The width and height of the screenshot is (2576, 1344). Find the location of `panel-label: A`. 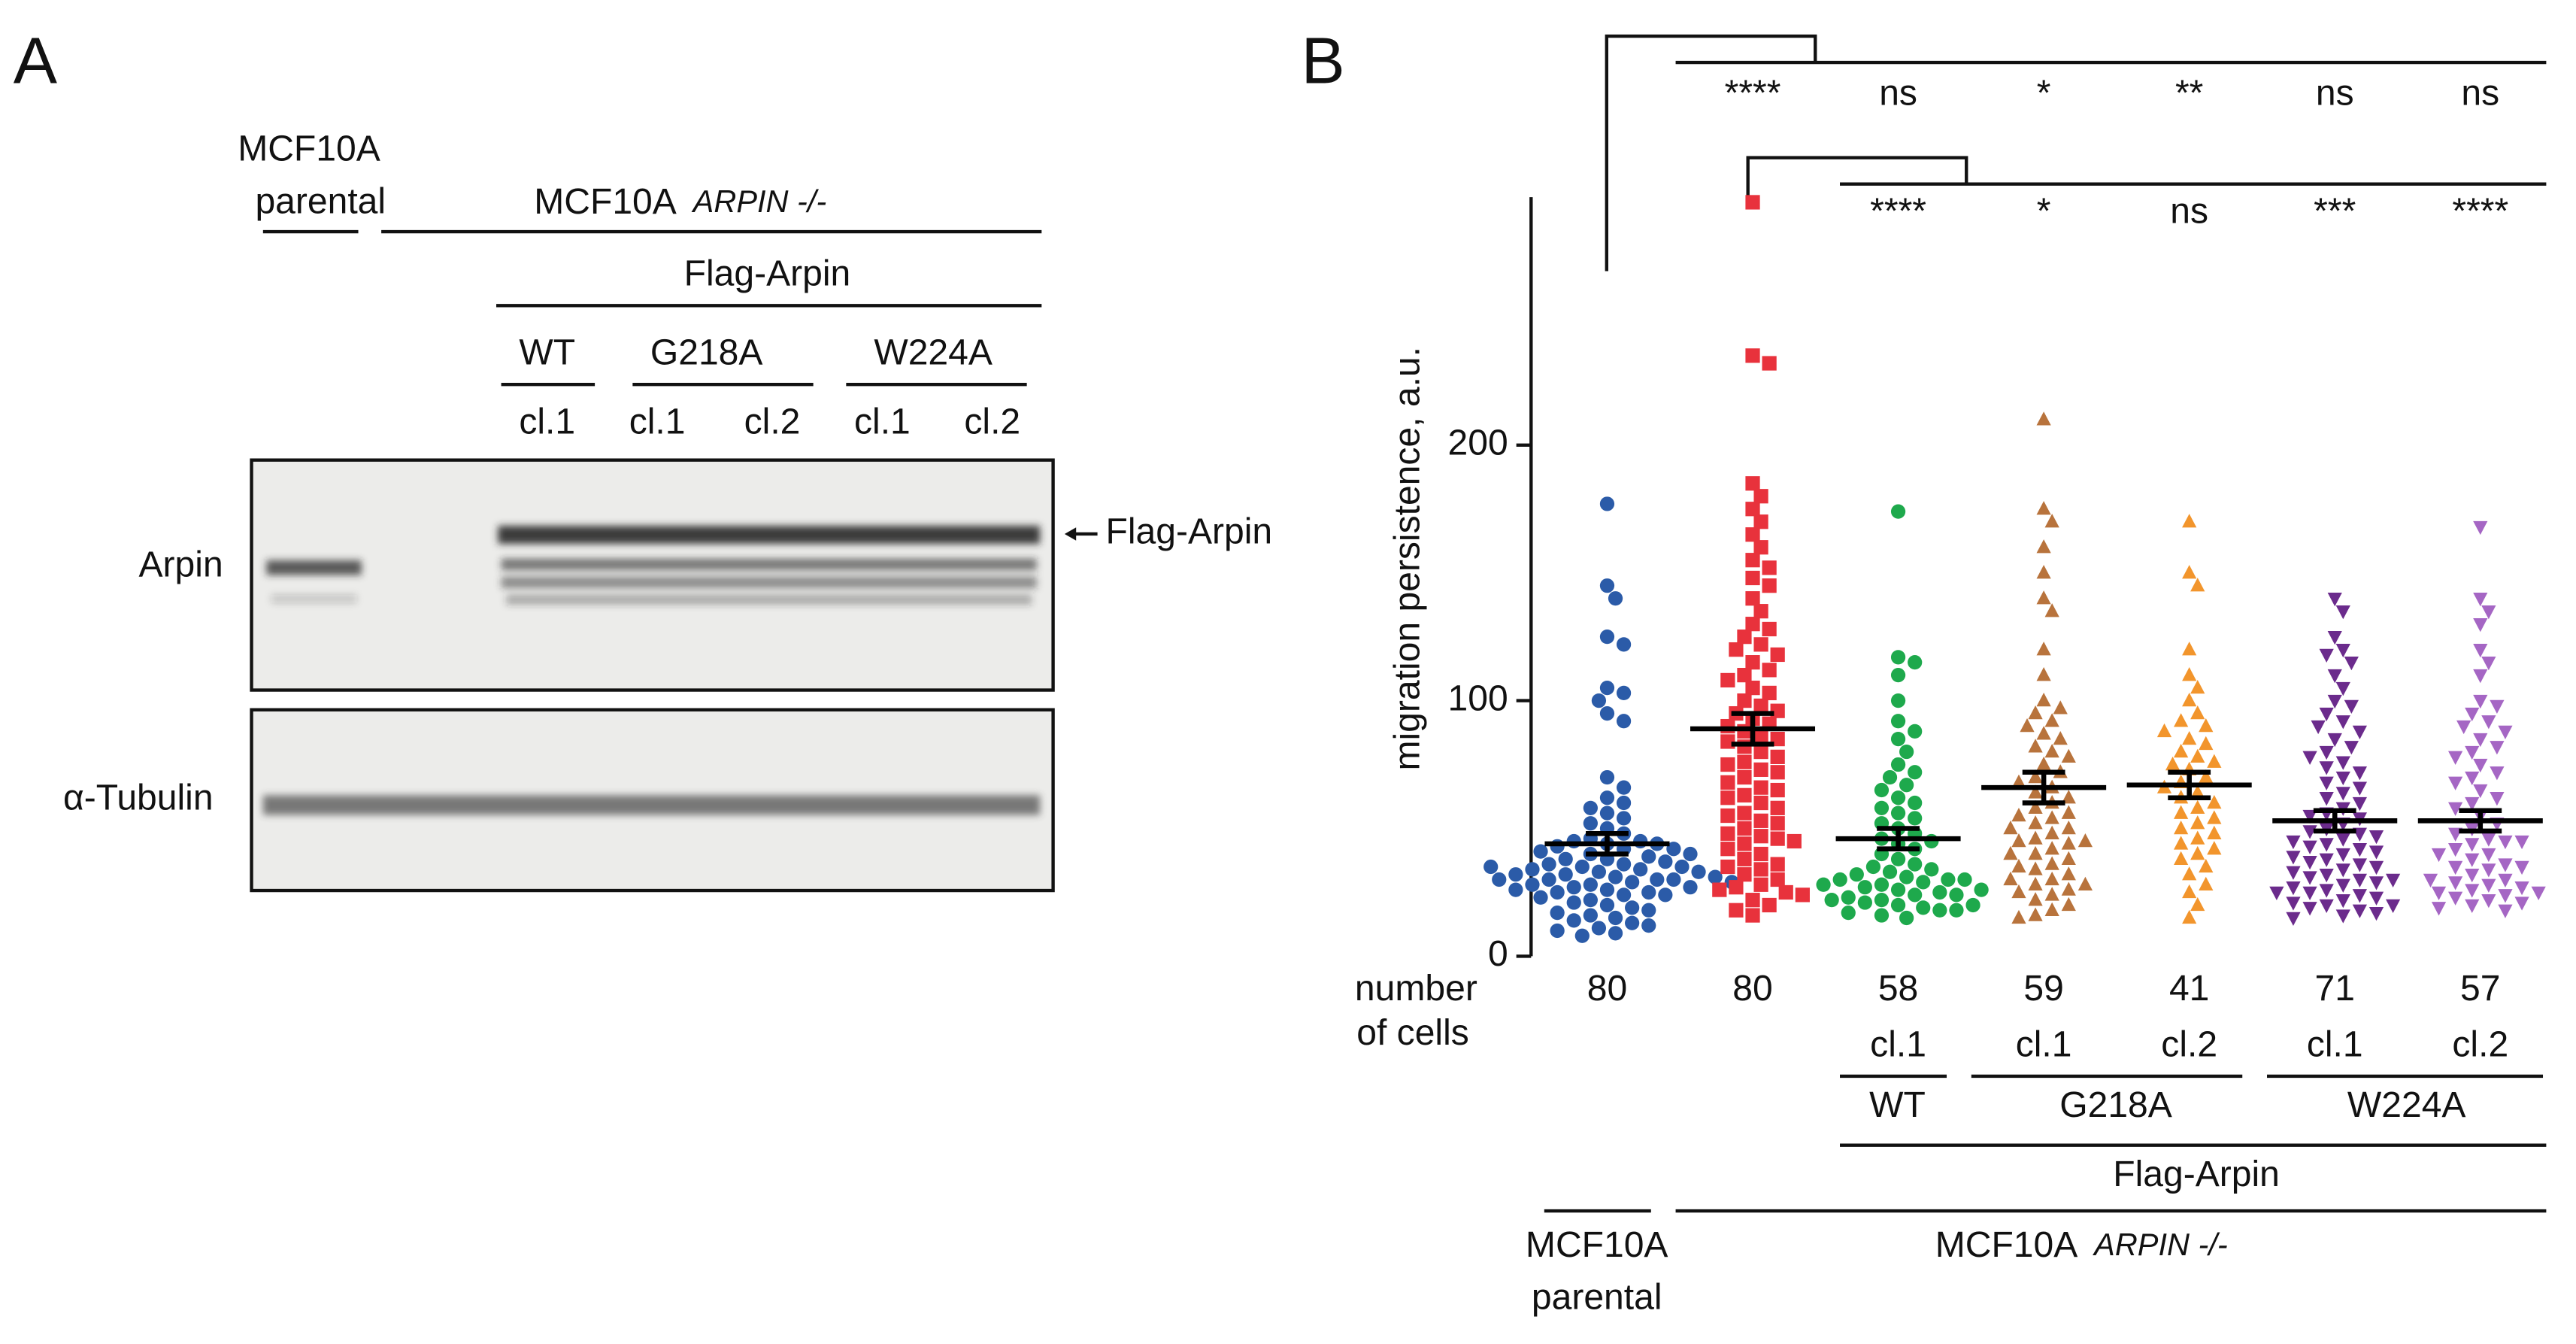

panel-label: A is located at coordinates (36, 60).